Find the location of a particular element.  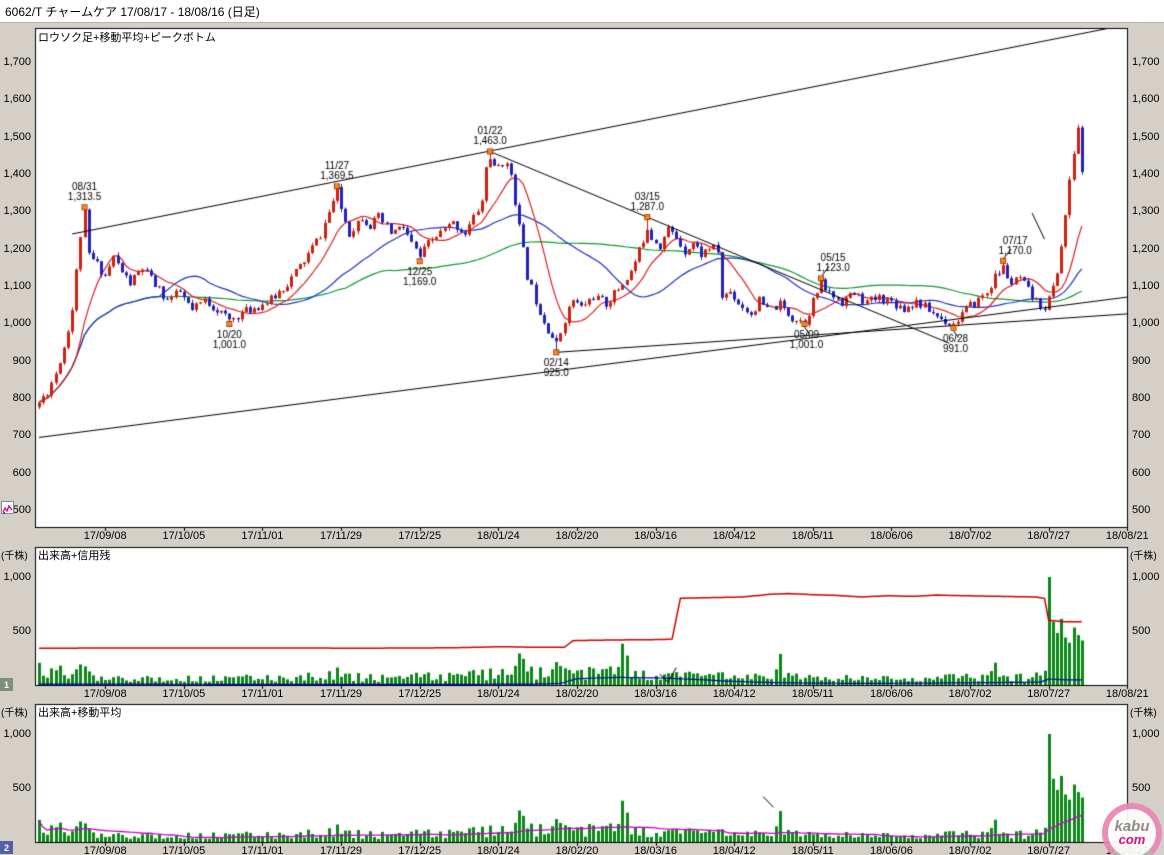

price-axis-label-left: 1,500 is located at coordinates (17, 136).